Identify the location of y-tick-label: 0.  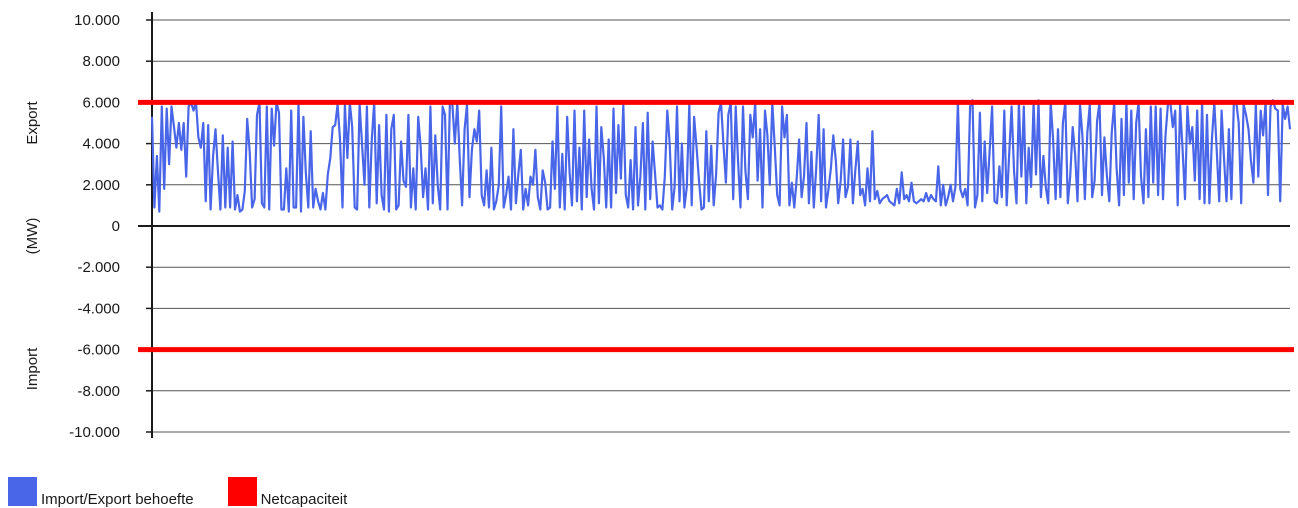
(116, 226).